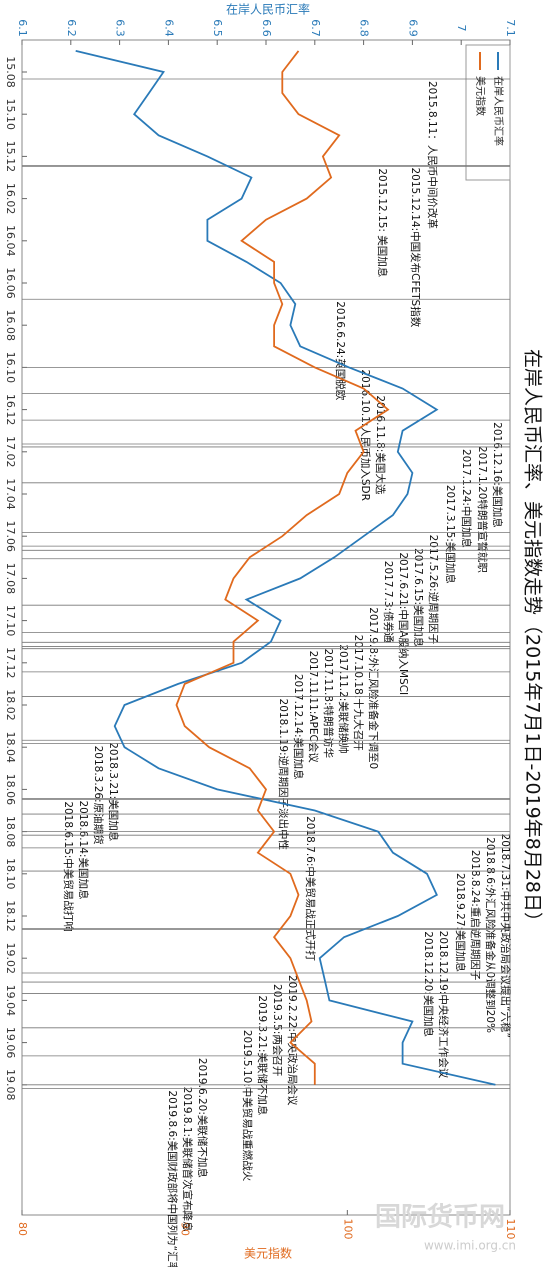 The image size is (554, 1267). Describe the element at coordinates (10, 747) in the screenshot. I see `x-tick-label: 18.04` at that location.